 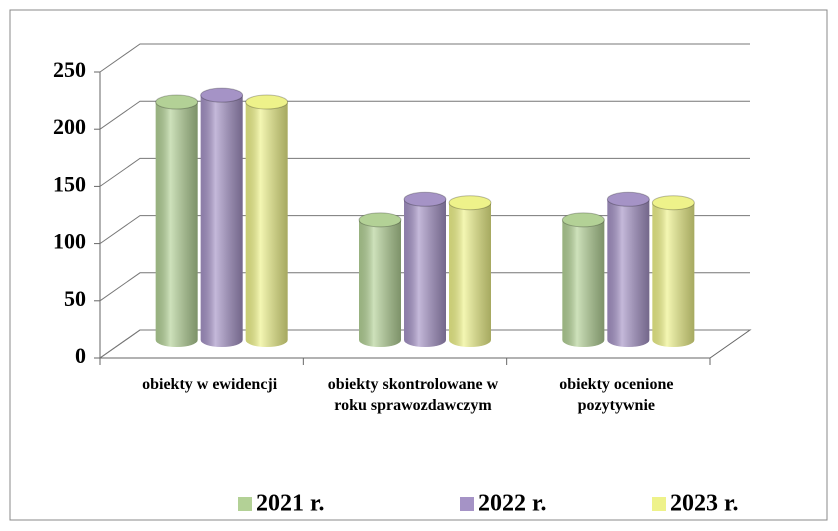 I want to click on y-tick-label: 50, so click(x=75, y=298).